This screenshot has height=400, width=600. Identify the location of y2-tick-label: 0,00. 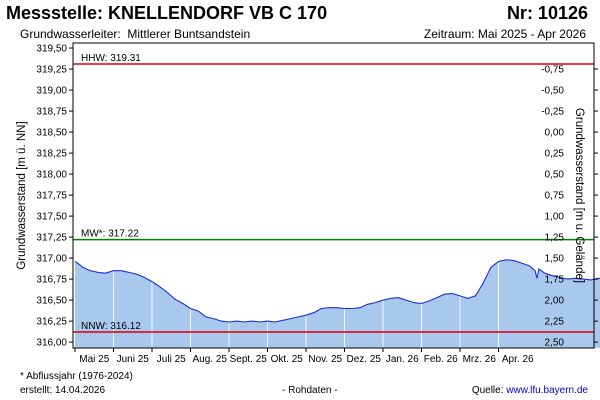
(555, 133).